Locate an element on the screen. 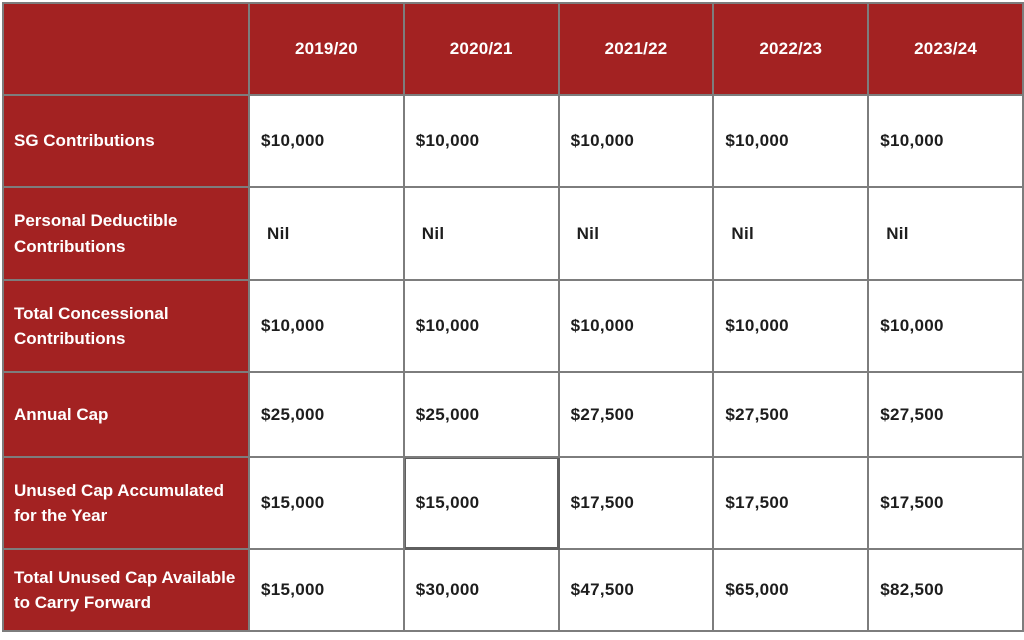  row-label-cell: SG Contributions is located at coordinates (126, 141).